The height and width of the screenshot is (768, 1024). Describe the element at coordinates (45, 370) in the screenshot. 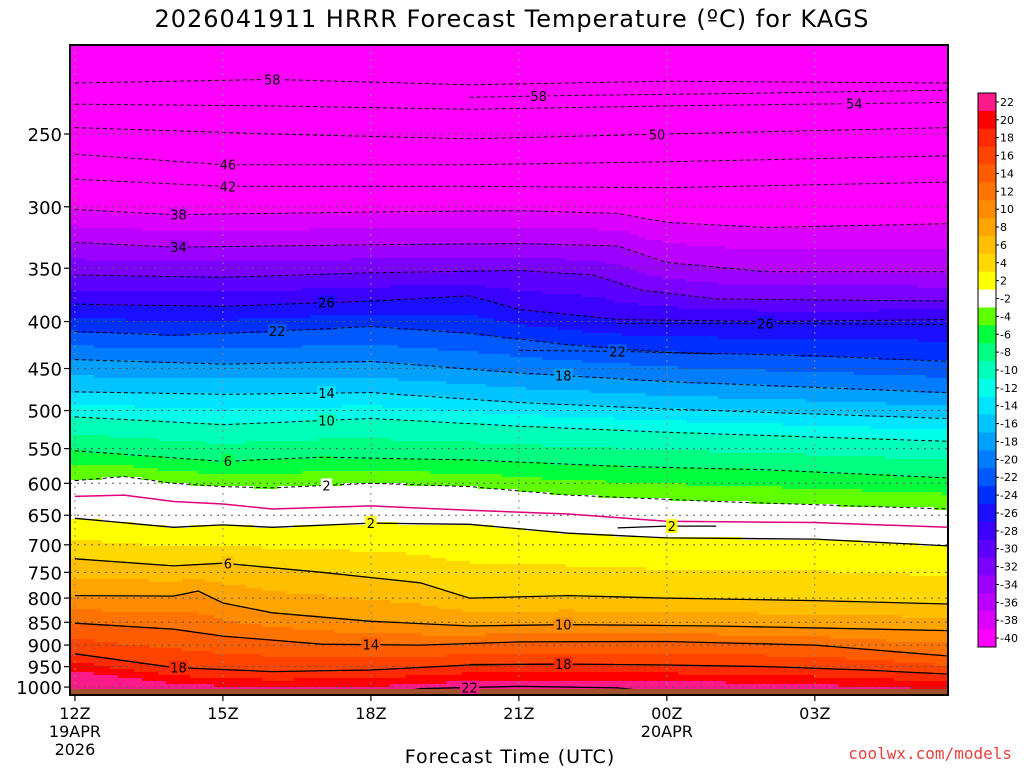

I see `y-tick-label: 450` at that location.